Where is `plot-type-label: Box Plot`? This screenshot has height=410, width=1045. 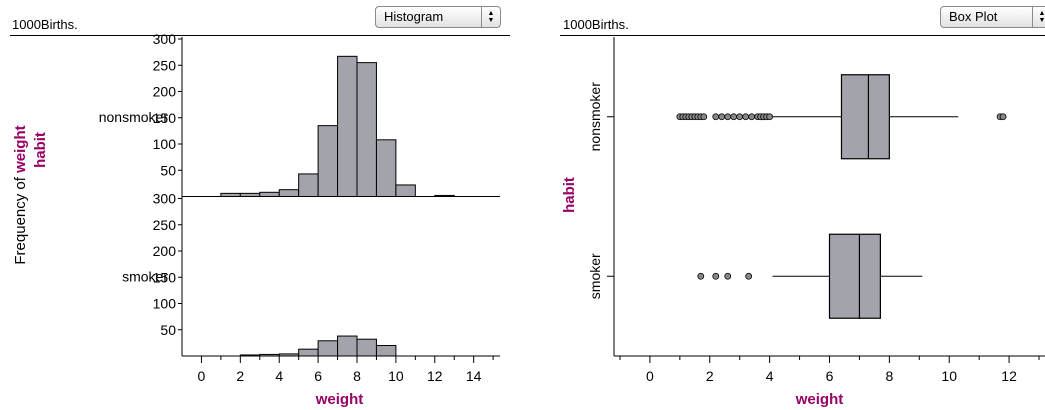
plot-type-label: Box Plot is located at coordinates (973, 16).